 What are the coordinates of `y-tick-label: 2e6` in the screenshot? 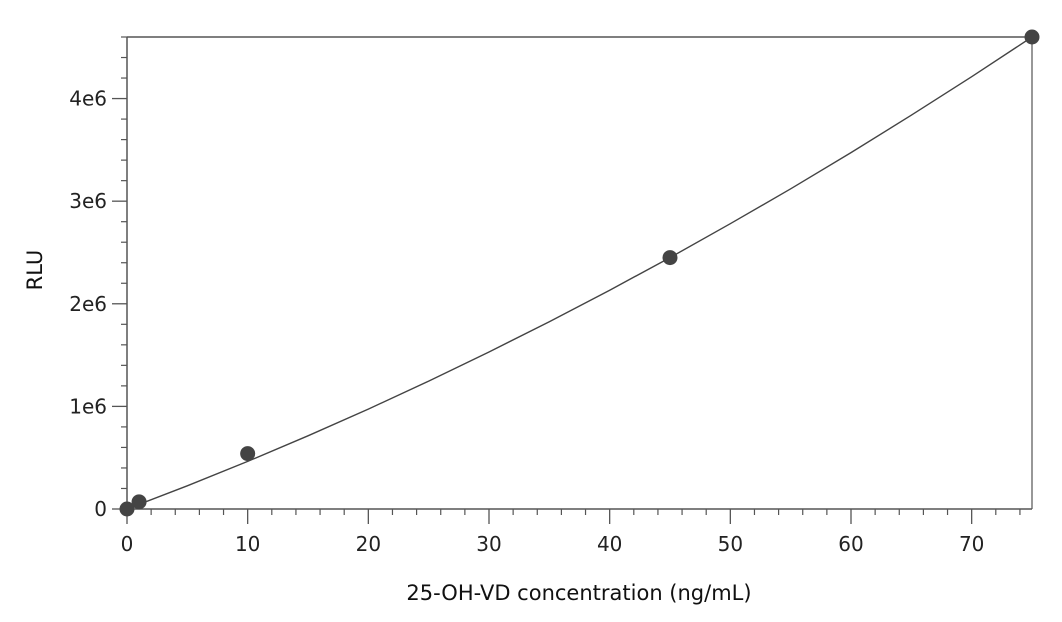 It's located at (88, 304).